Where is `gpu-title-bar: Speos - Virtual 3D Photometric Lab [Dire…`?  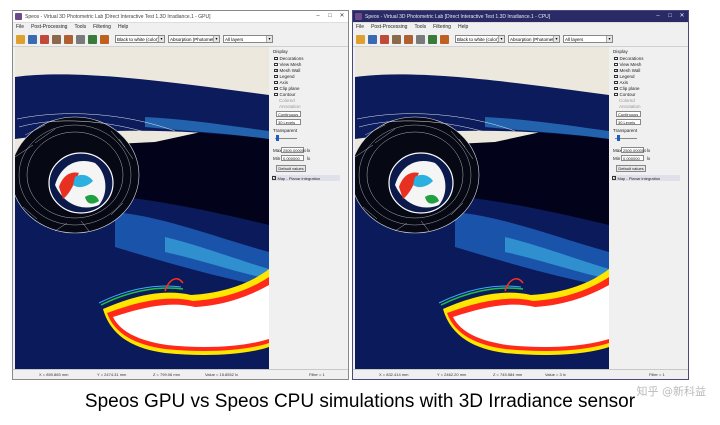
gpu-title-bar: Speos - Virtual 3D Photometric Lab [Dire… is located at coordinates (180, 17).